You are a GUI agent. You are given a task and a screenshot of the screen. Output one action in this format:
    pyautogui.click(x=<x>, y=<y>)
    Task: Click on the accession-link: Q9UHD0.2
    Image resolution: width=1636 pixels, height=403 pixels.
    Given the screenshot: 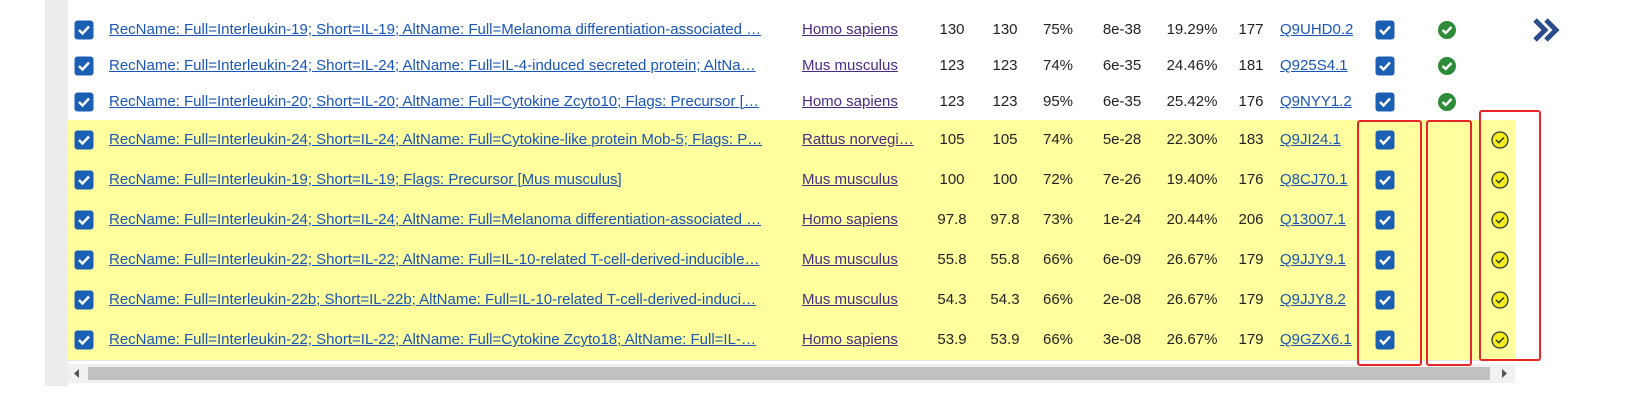 What is the action you would take?
    pyautogui.click(x=1317, y=29)
    